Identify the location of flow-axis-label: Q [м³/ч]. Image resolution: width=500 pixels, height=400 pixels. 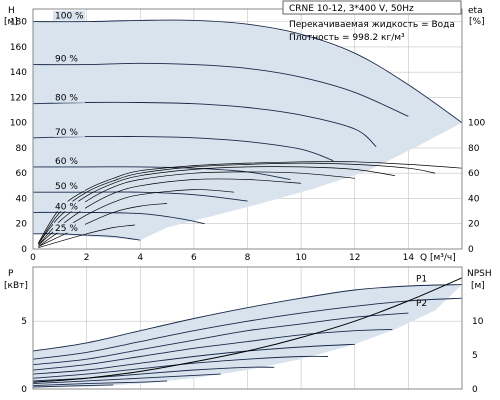
(438, 258).